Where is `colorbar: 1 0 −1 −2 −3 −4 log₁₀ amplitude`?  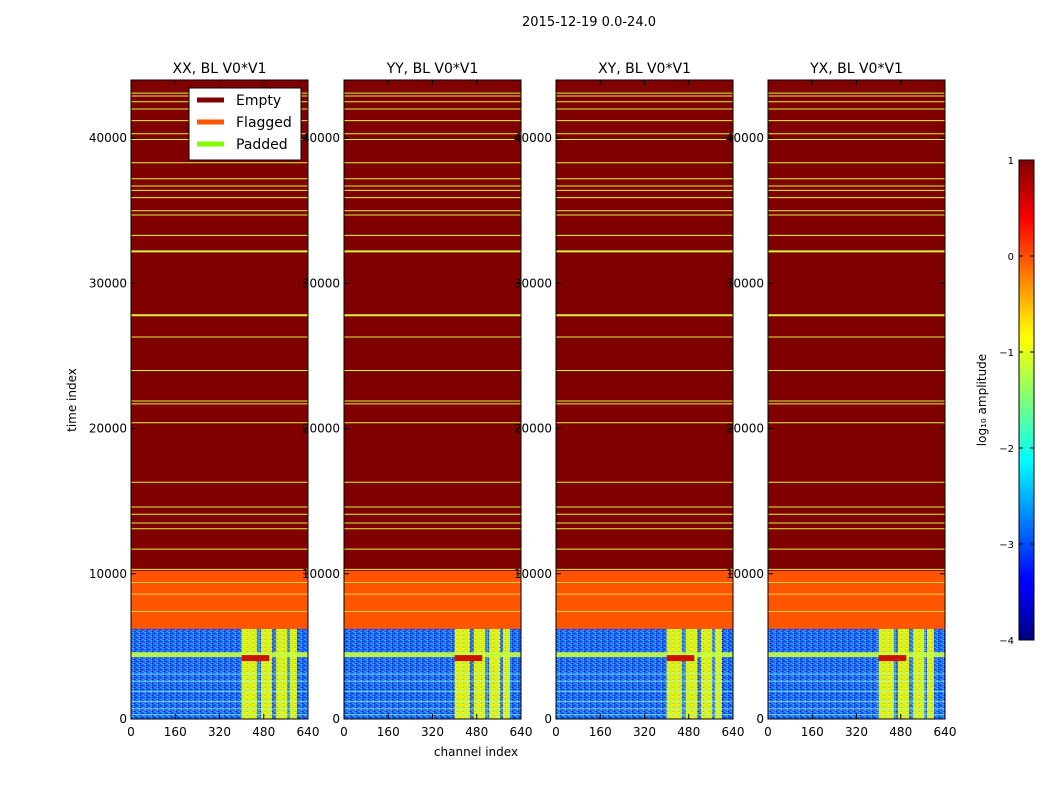 colorbar: 1 0 −1 −2 −3 −4 log₁₀ amplitude is located at coordinates (1005, 401).